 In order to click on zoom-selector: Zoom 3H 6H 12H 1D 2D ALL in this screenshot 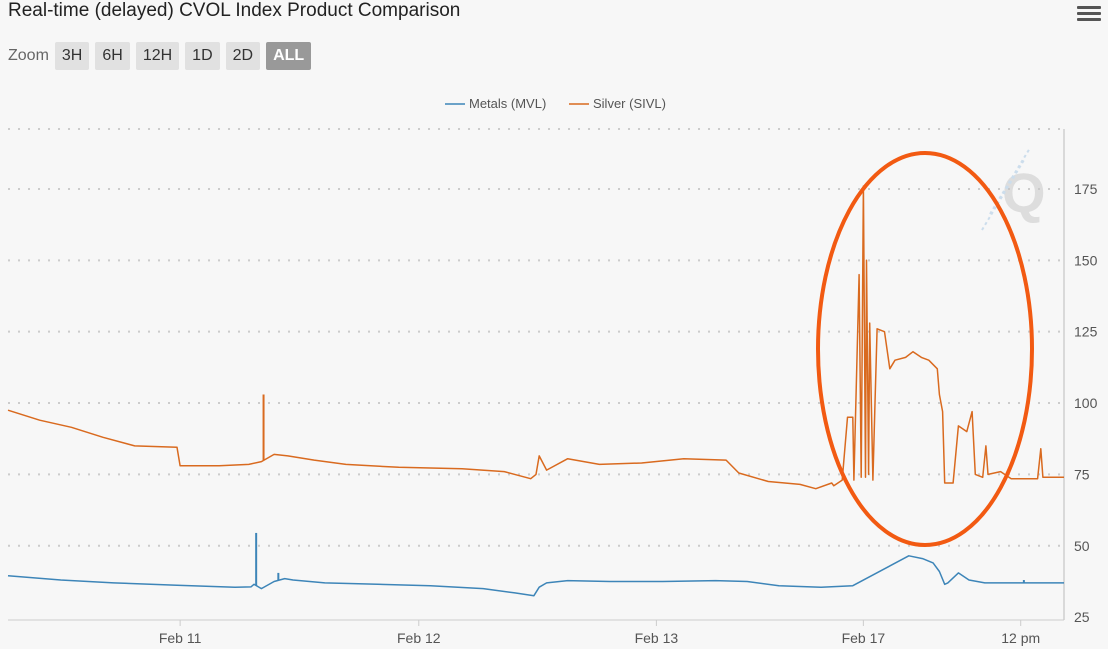, I will do `click(162, 56)`.